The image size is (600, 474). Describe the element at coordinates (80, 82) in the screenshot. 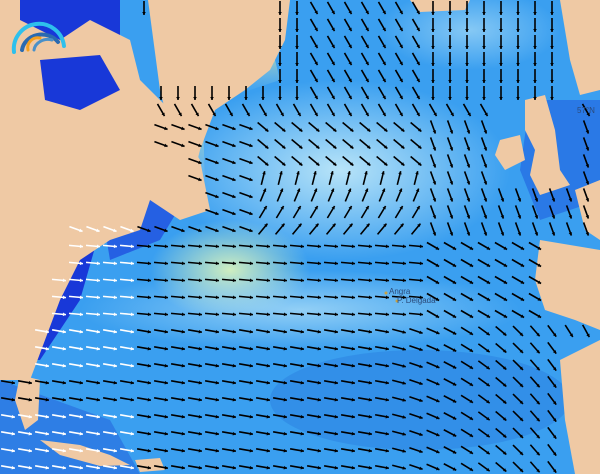

I see `labrador-bay` at that location.